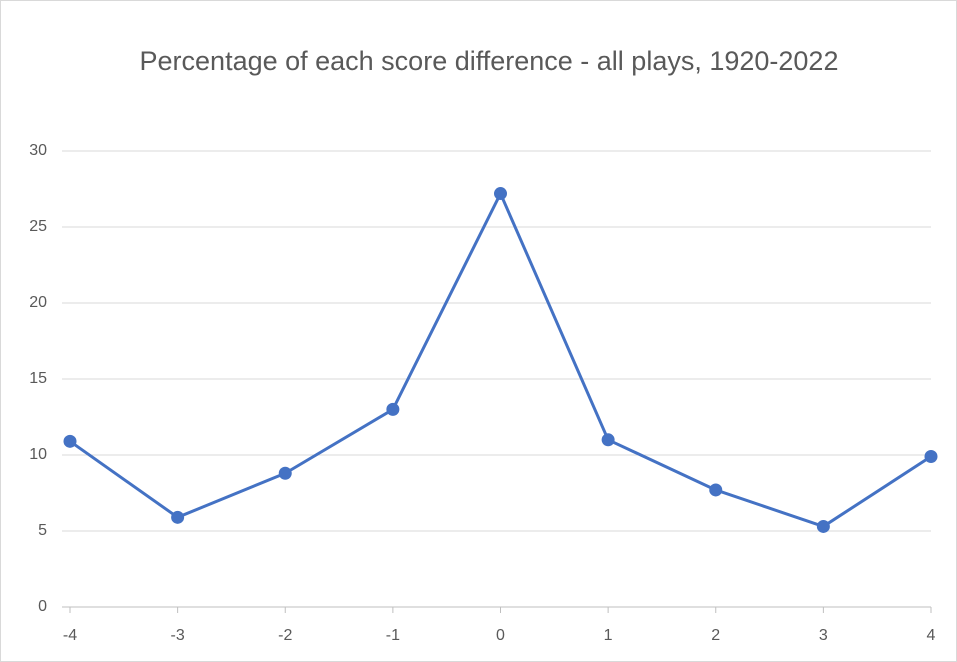  Describe the element at coordinates (178, 635) in the screenshot. I see `x-tick-label: -3` at that location.